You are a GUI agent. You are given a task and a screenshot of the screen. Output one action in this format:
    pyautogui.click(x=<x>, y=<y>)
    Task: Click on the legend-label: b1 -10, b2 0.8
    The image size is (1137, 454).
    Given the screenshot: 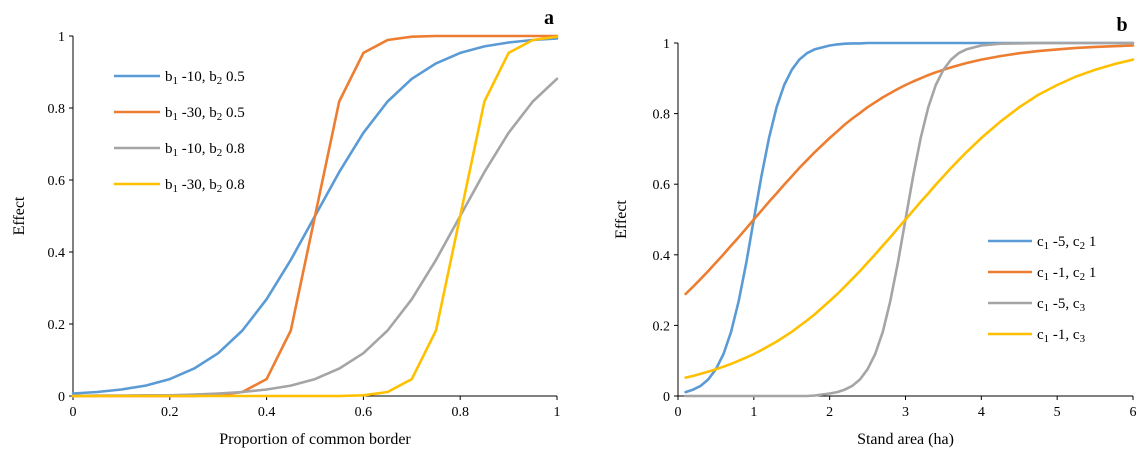 What is the action you would take?
    pyautogui.click(x=205, y=150)
    